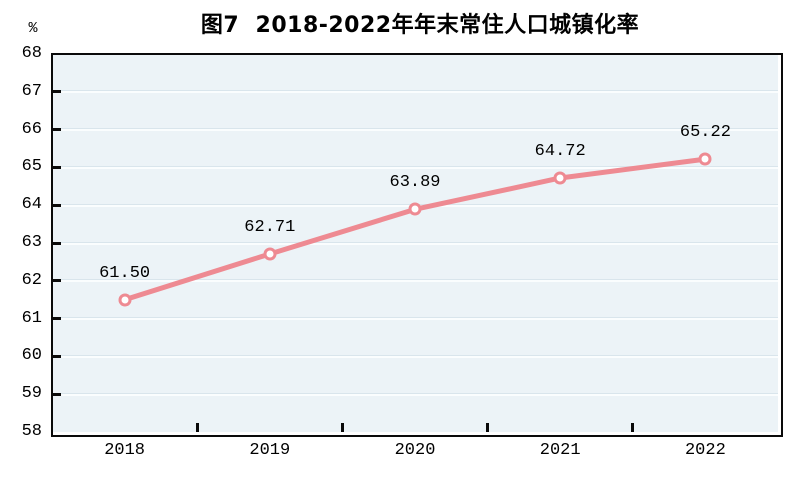 The image size is (800, 483). I want to click on data-point-label: 62.71, so click(270, 227).